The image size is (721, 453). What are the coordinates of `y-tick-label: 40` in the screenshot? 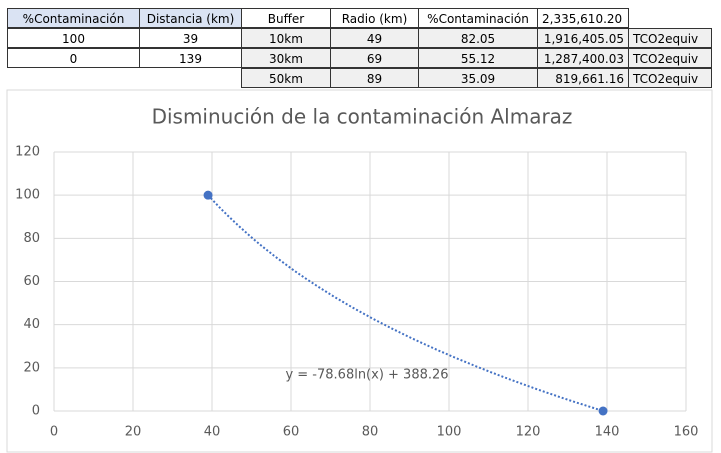 It's located at (31, 324).